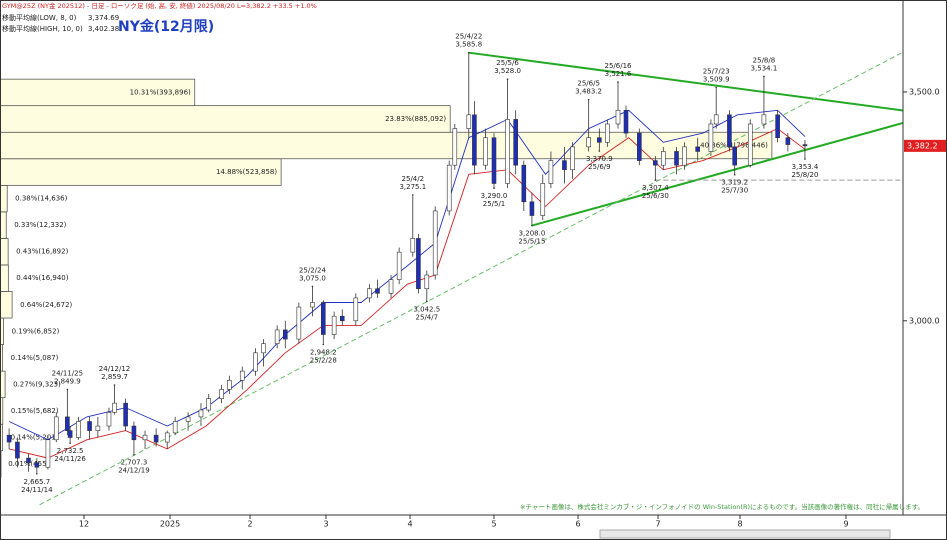  Describe the element at coordinates (532, 234) in the screenshot. I see `annotation-value: 3,208.0` at that location.